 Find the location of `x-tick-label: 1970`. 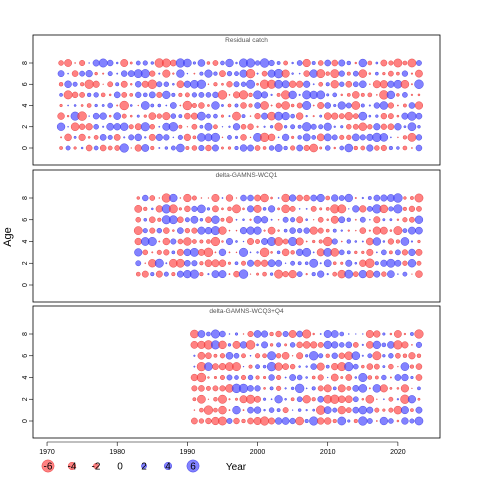

x-tick-label: 1970 is located at coordinates (47, 452).